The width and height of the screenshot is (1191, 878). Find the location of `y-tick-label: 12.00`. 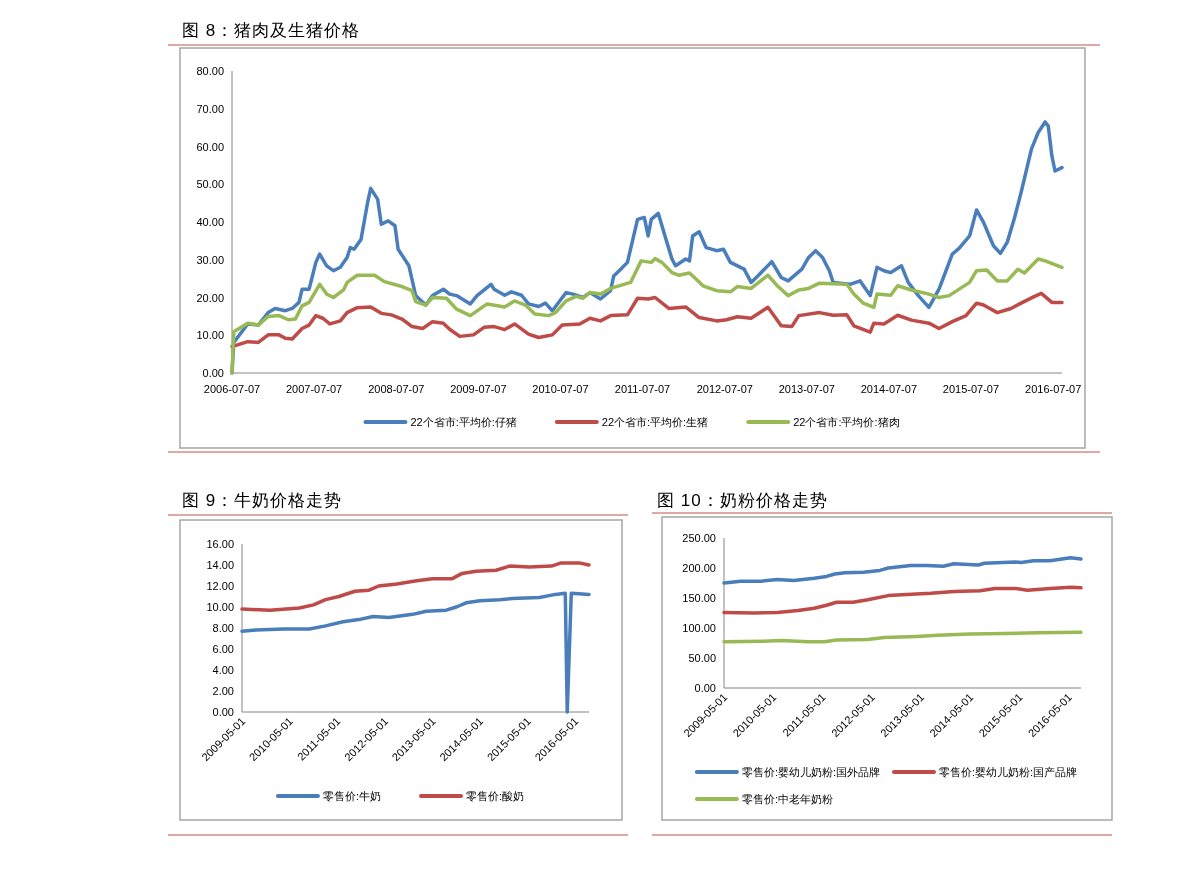

y-tick-label: 12.00 is located at coordinates (220, 586).